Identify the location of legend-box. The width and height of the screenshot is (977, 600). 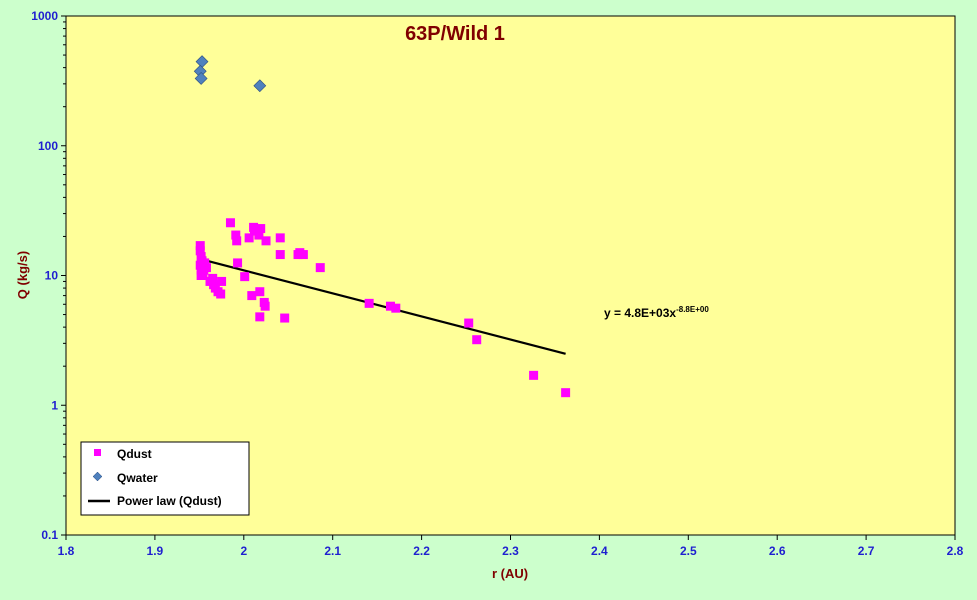
(165, 478).